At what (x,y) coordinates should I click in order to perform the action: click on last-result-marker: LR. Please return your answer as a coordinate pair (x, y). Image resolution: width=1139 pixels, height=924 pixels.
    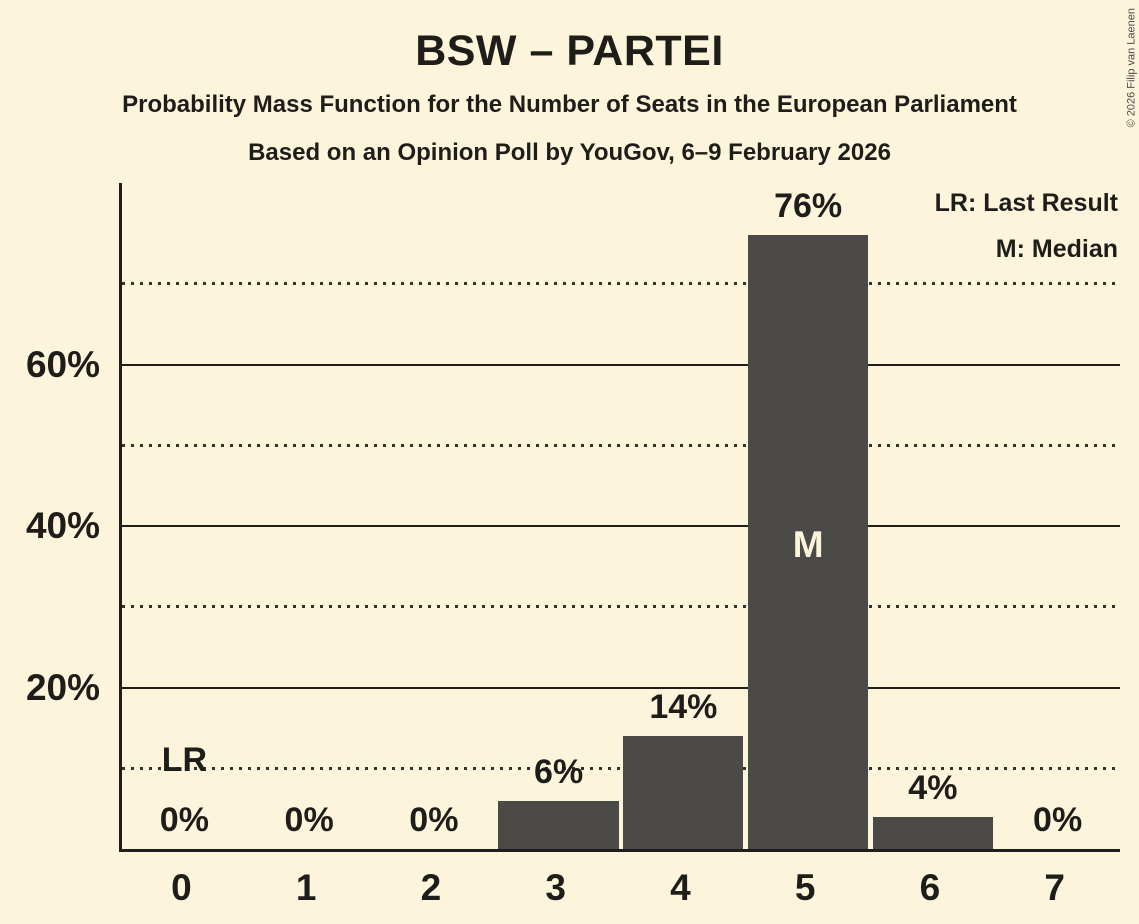
    Looking at the image, I should click on (184, 760).